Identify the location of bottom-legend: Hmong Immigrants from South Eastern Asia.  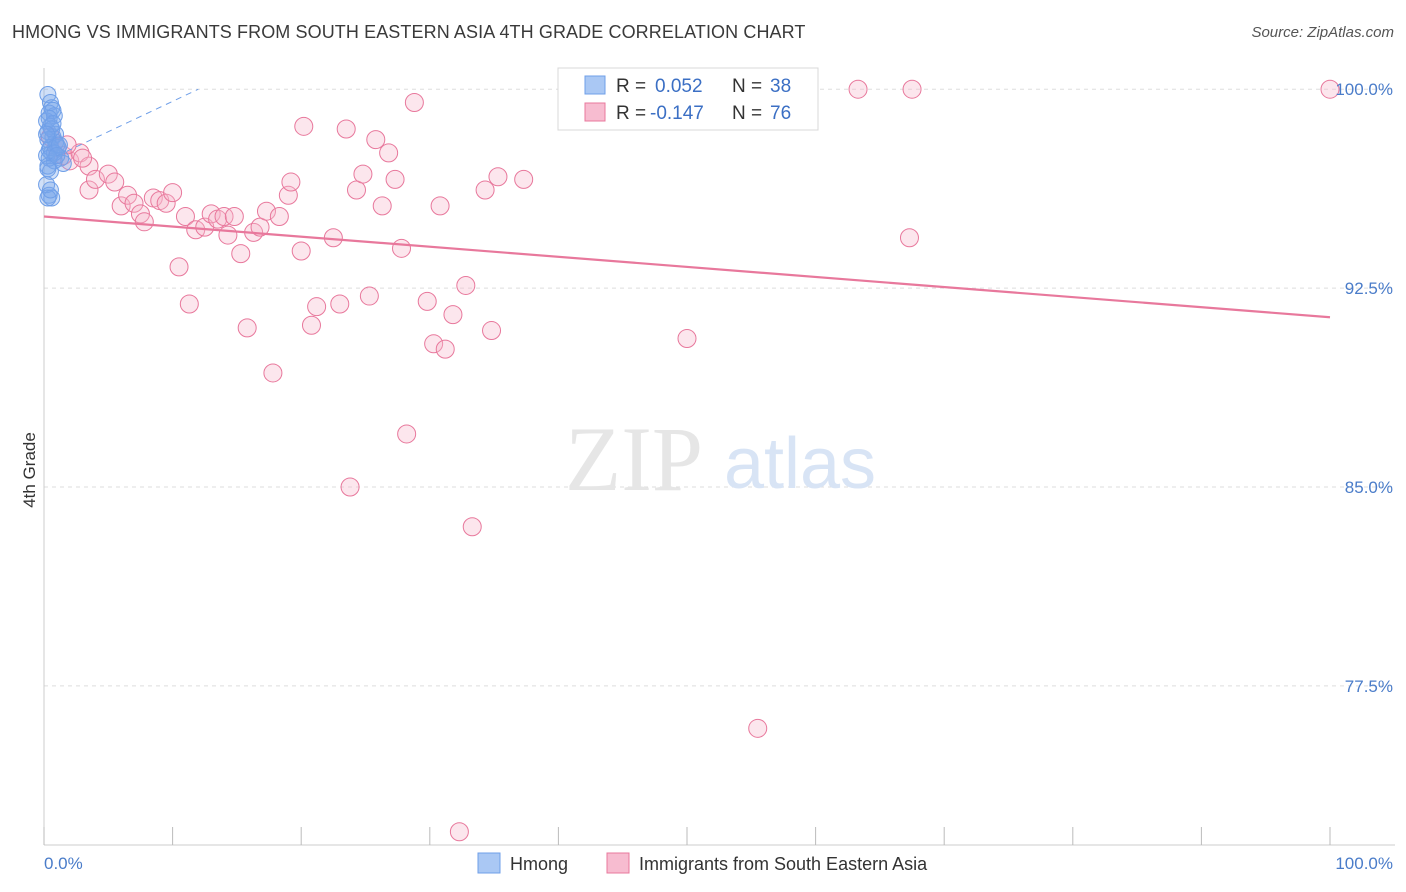
(702, 863).